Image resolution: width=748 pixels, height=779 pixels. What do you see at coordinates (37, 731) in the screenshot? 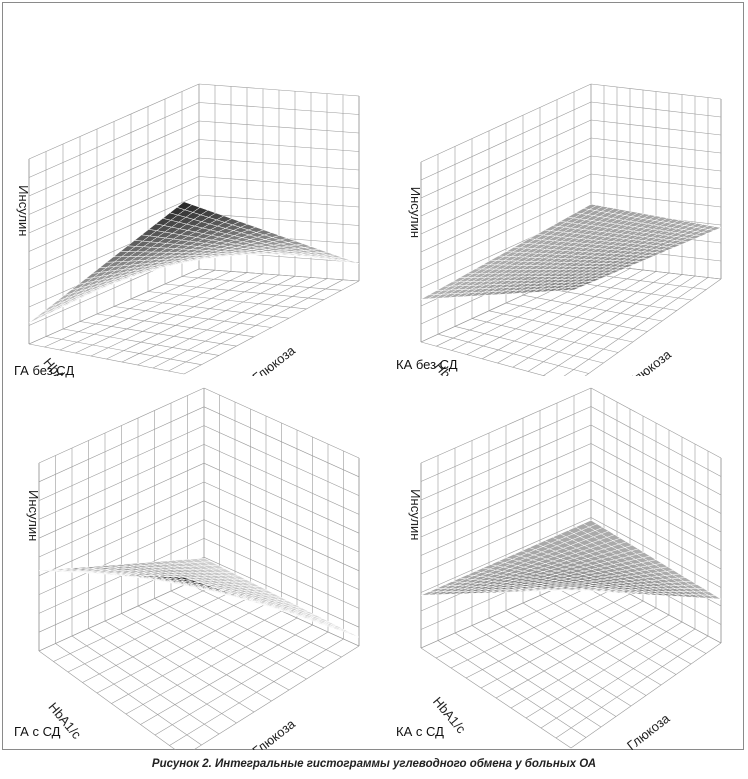
I see `panel-label: ГА с СД` at bounding box center [37, 731].